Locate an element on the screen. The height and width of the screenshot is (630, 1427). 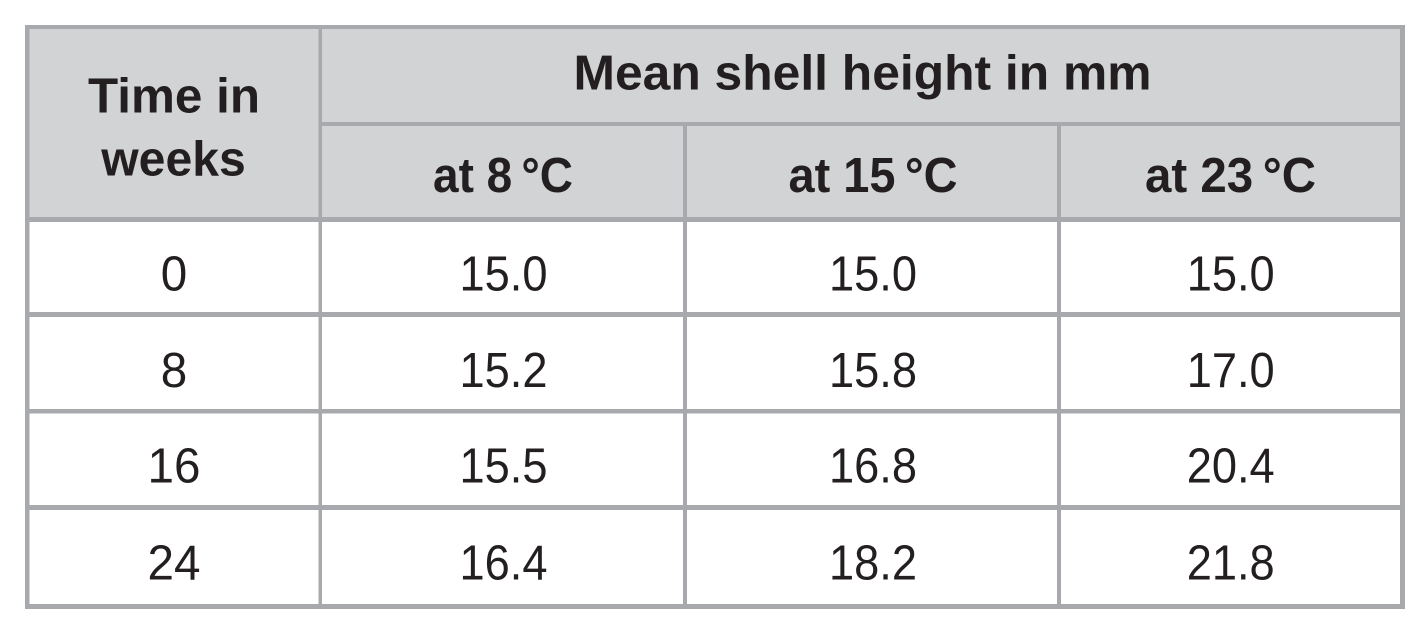
svg-text: at 8 °C is located at coordinates (503, 176).